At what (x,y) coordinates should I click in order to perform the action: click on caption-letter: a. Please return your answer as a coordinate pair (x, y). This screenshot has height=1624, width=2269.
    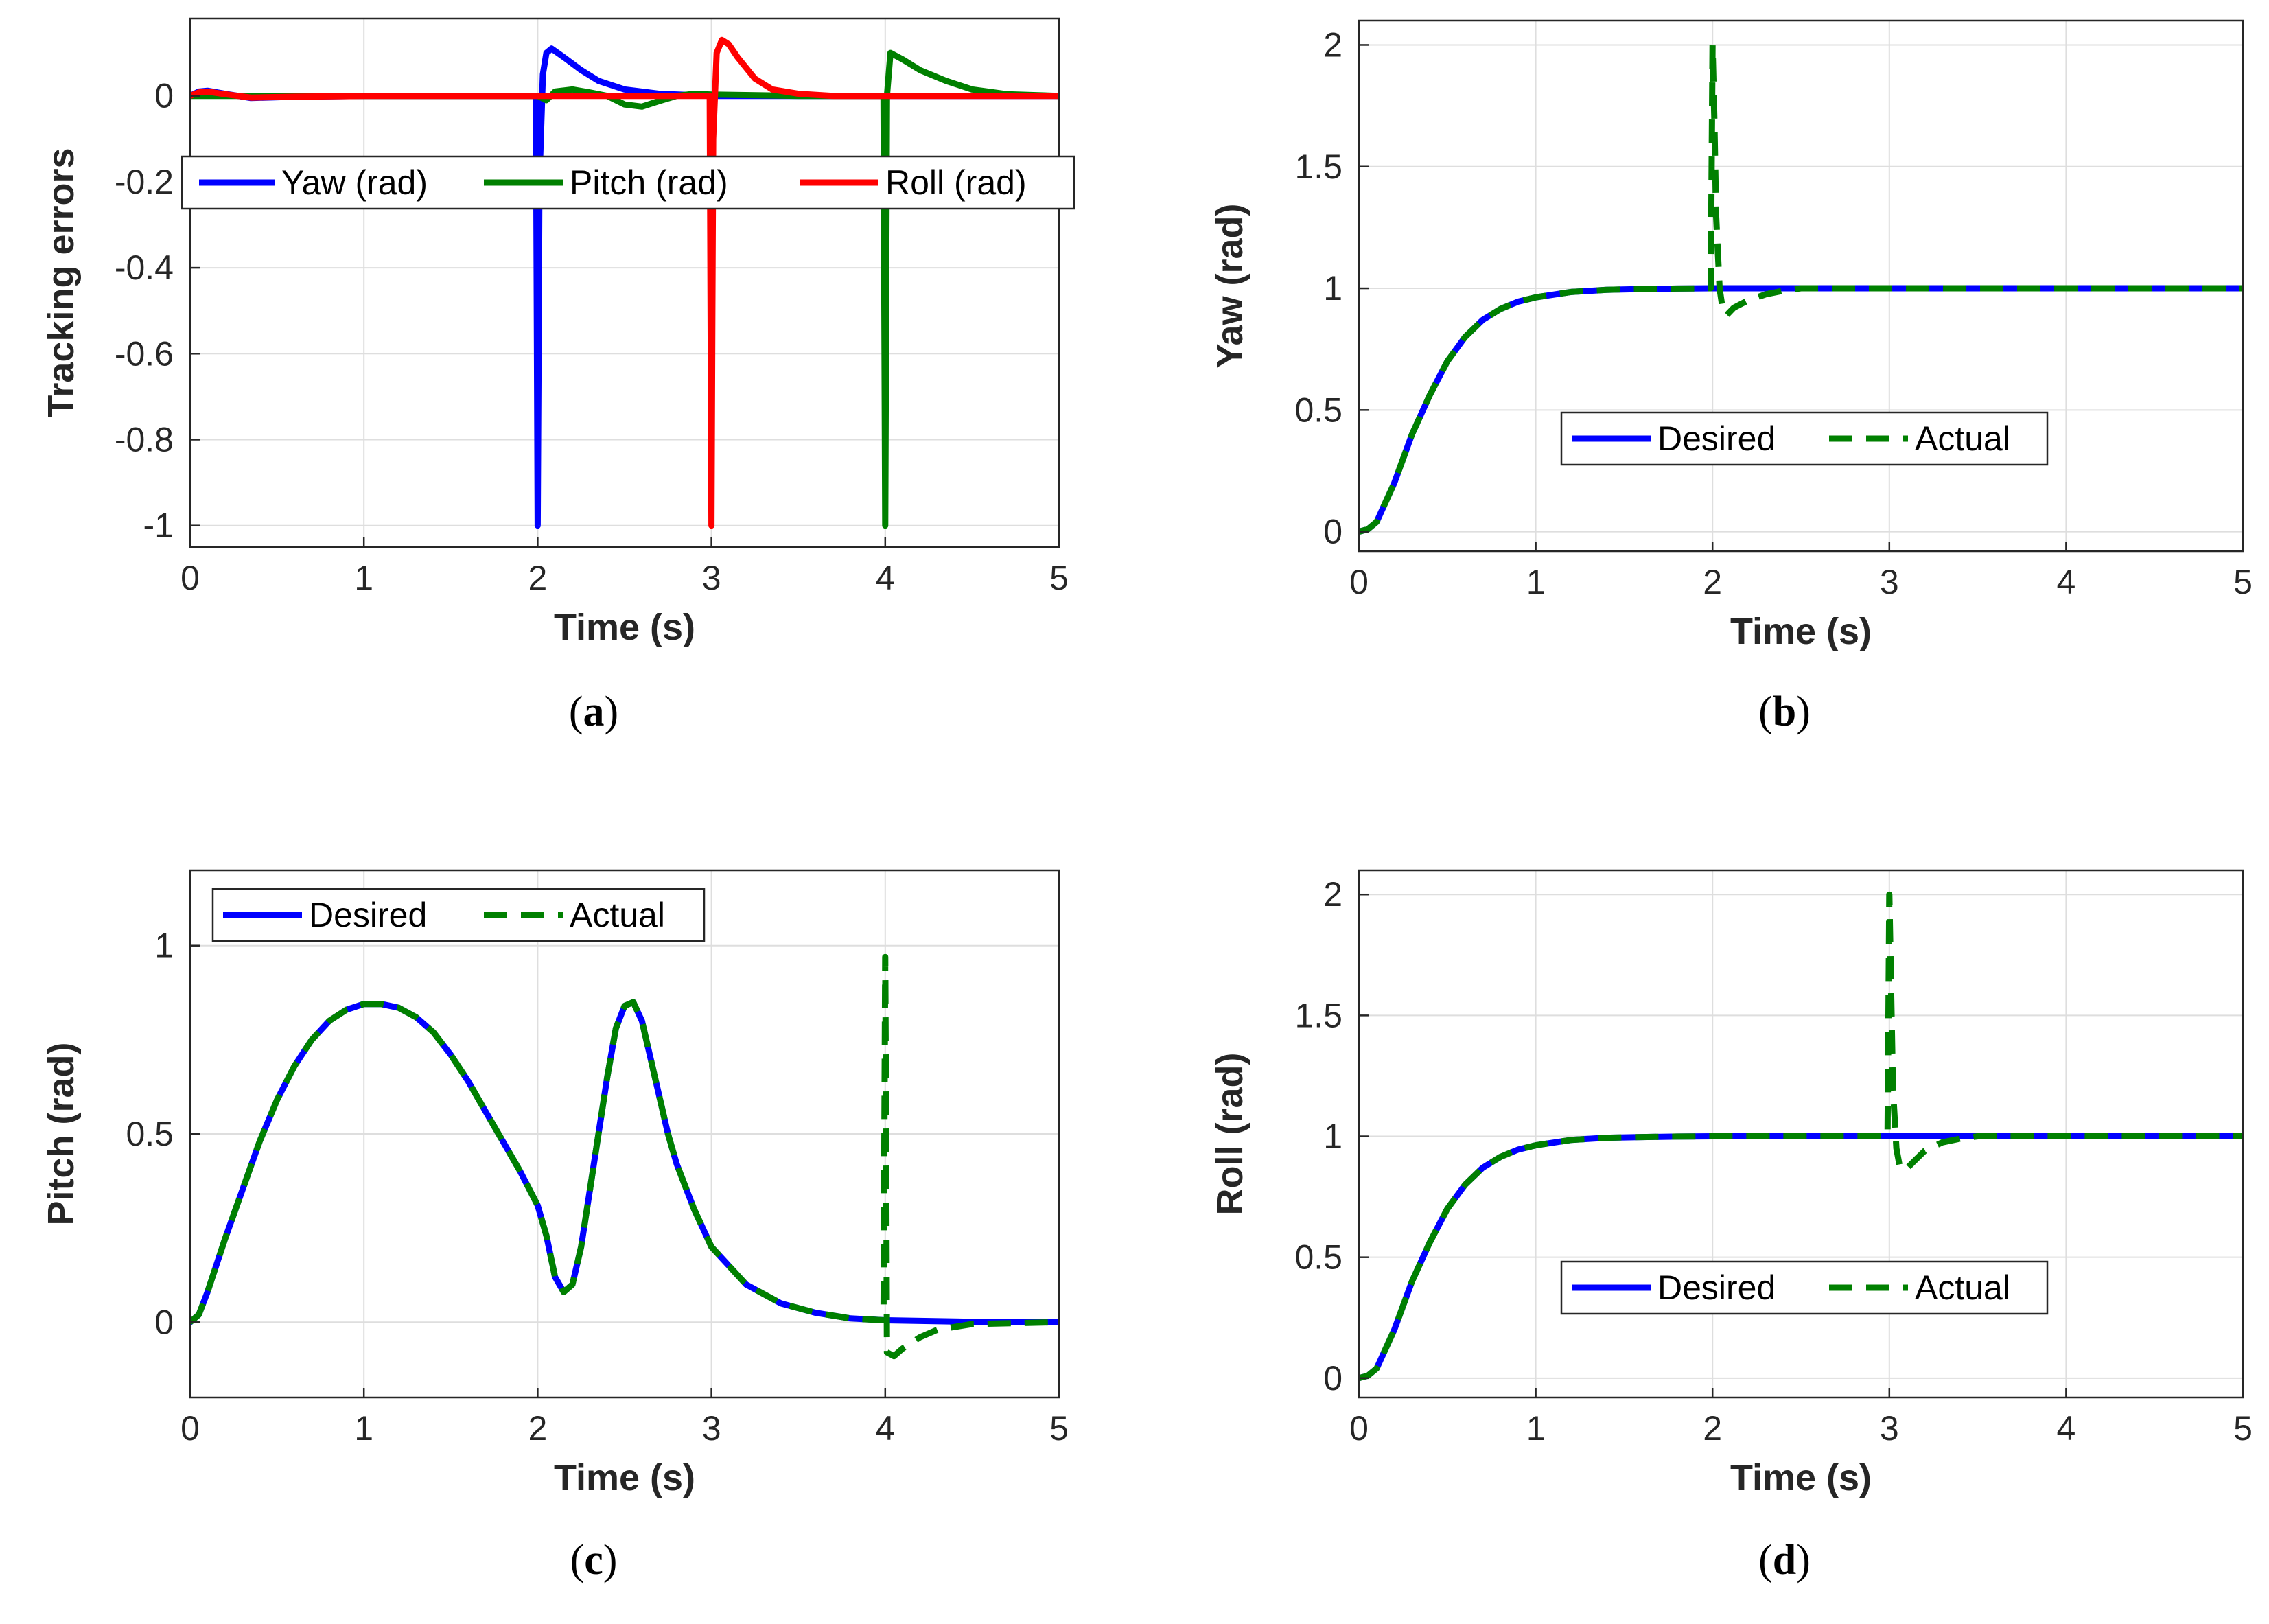
    Looking at the image, I should click on (594, 711).